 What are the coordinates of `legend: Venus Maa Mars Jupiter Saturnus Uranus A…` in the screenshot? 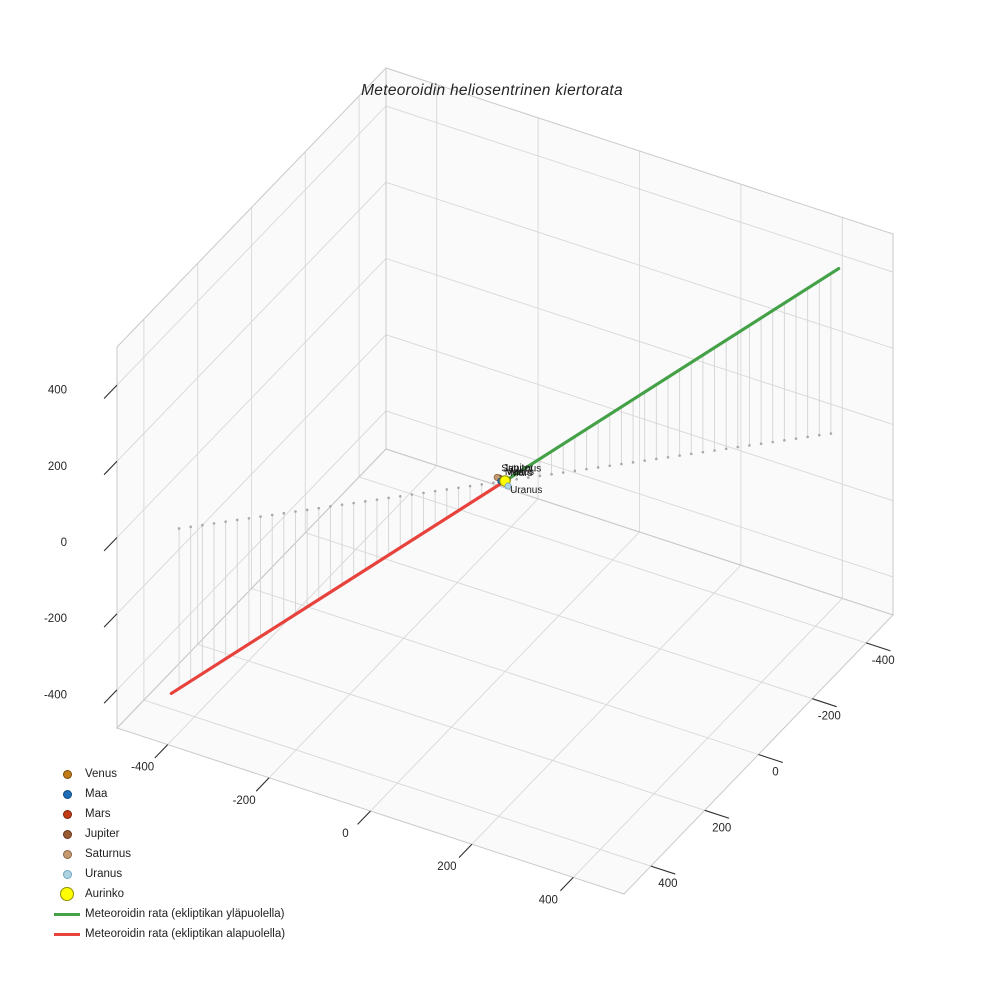 It's located at (168, 854).